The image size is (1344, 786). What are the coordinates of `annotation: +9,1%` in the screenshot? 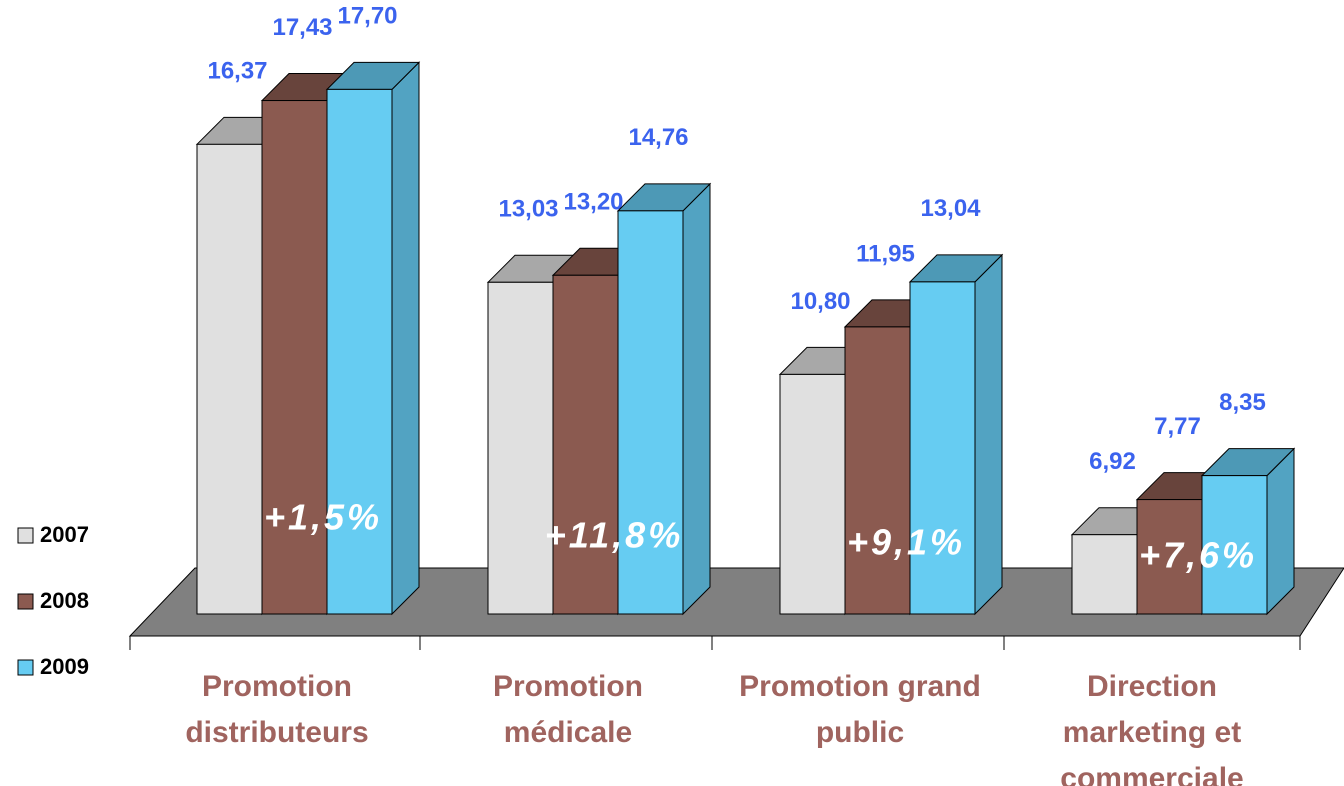 It's located at (906, 542).